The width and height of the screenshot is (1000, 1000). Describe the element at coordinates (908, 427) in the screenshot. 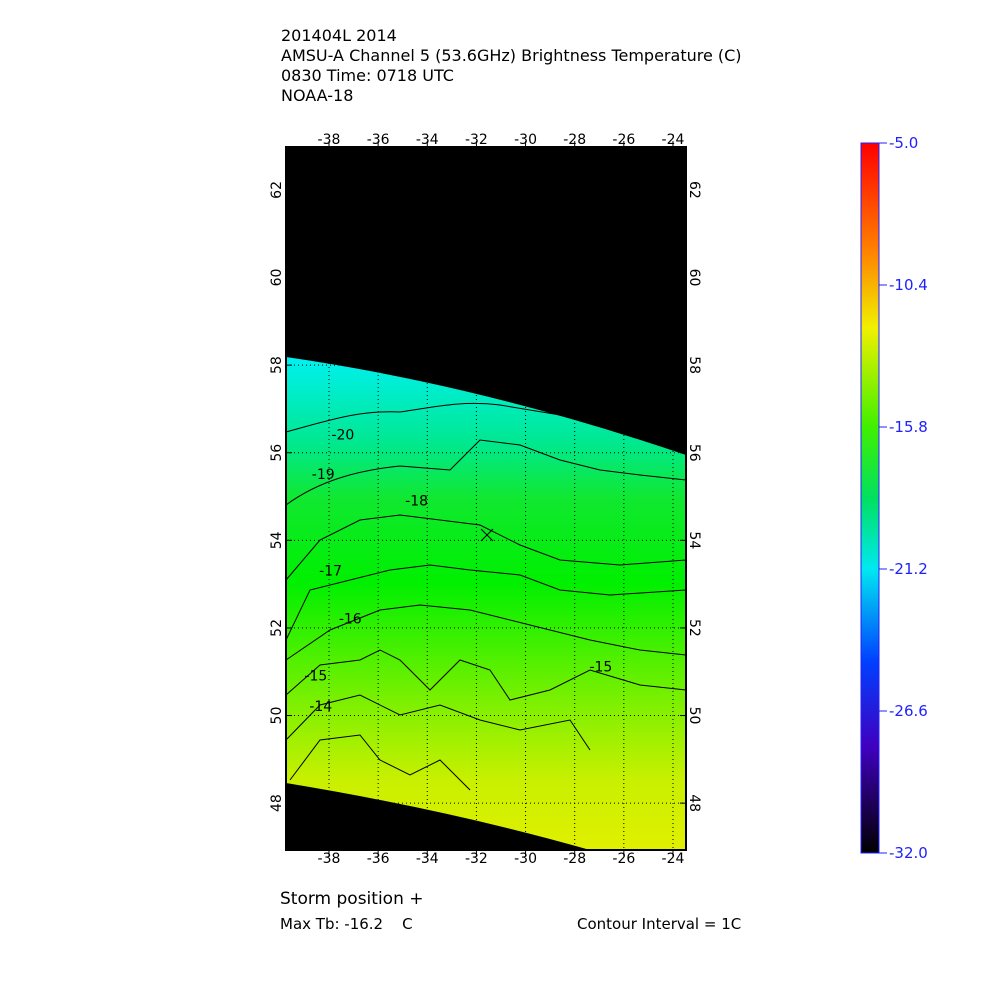

I see `colorbar-label: -15.8` at that location.